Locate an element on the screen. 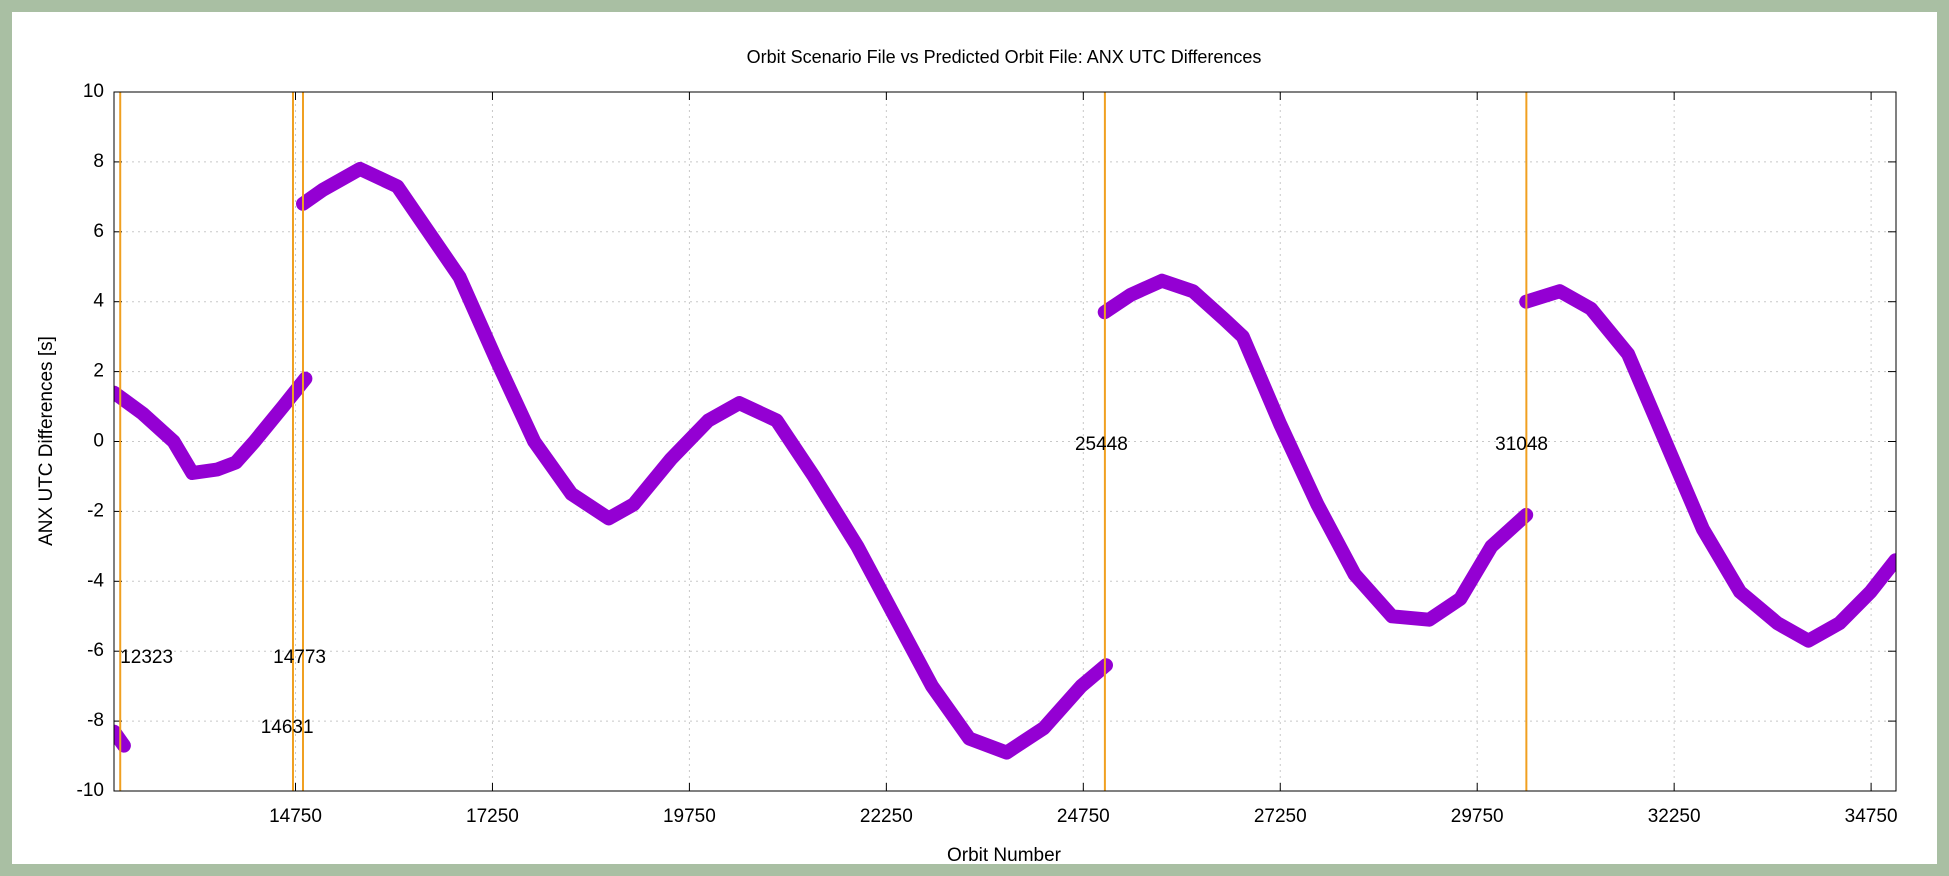 The height and width of the screenshot is (876, 1949). x-tick-label: 27250 is located at coordinates (1280, 816).